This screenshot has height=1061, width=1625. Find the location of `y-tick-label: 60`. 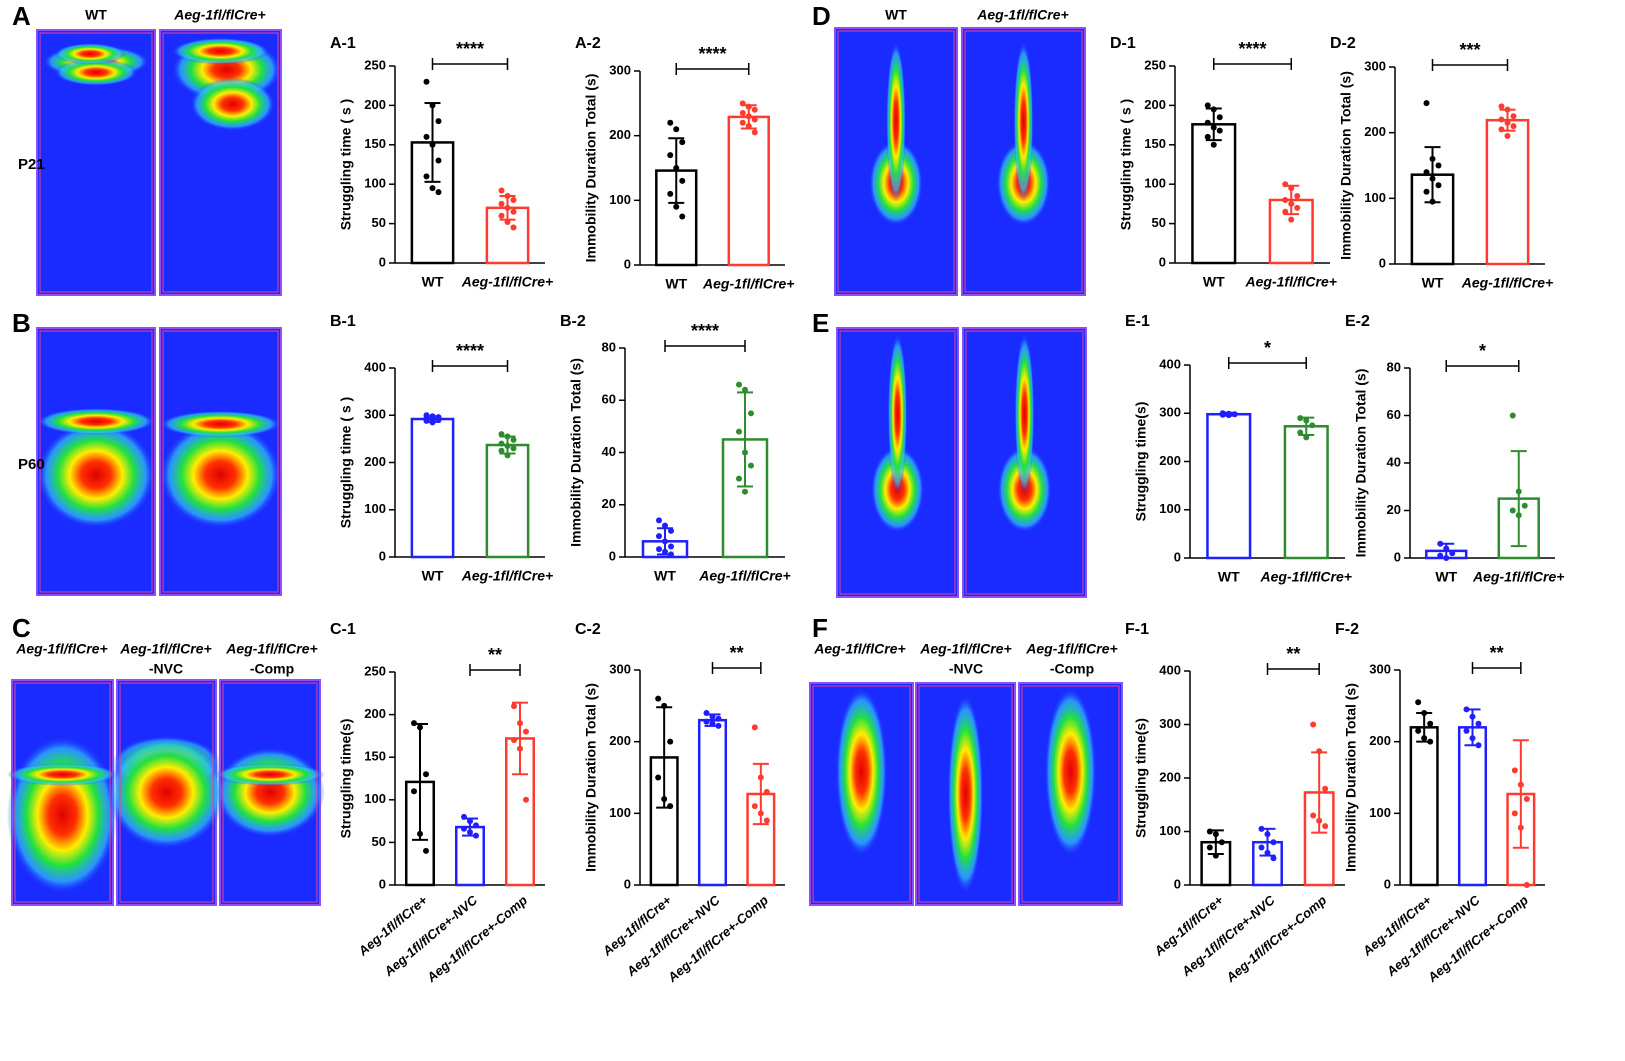

y-tick-label: 60 is located at coordinates (609, 399).